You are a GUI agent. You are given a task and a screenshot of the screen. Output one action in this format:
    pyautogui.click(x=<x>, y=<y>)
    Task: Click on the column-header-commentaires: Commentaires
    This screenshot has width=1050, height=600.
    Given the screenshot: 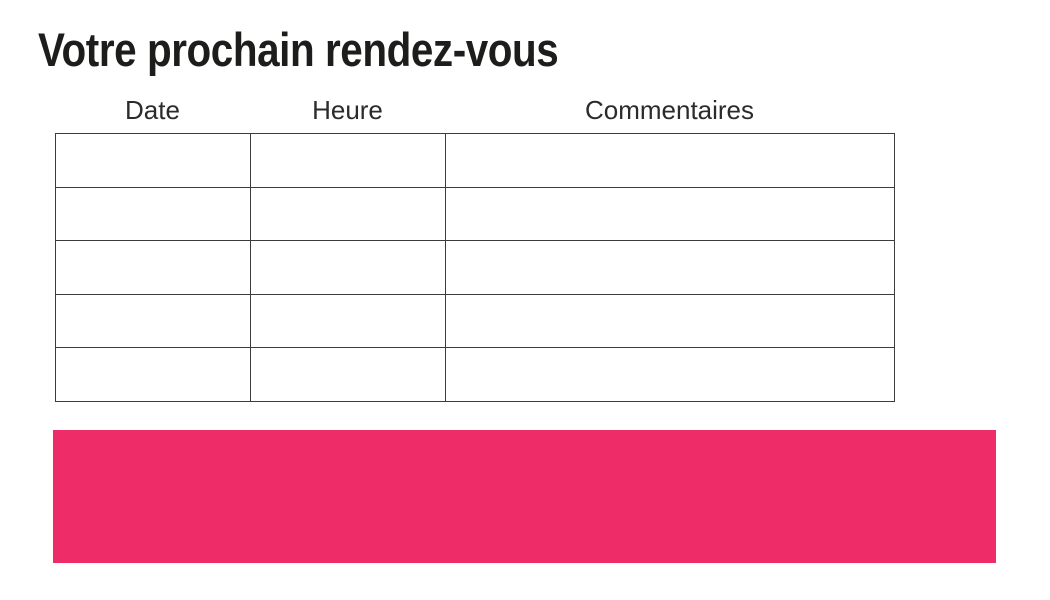 What is the action you would take?
    pyautogui.click(x=669, y=110)
    